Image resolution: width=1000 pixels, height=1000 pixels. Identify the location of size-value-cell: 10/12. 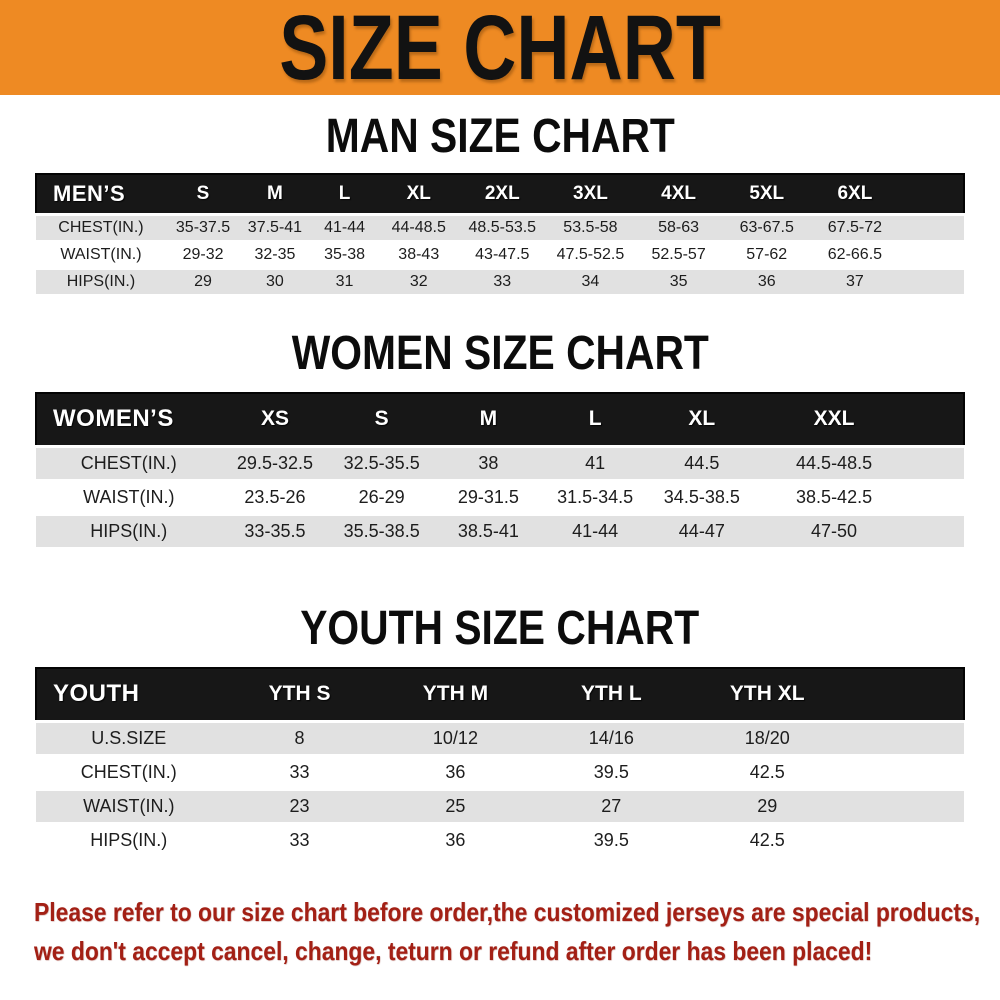
(455, 737).